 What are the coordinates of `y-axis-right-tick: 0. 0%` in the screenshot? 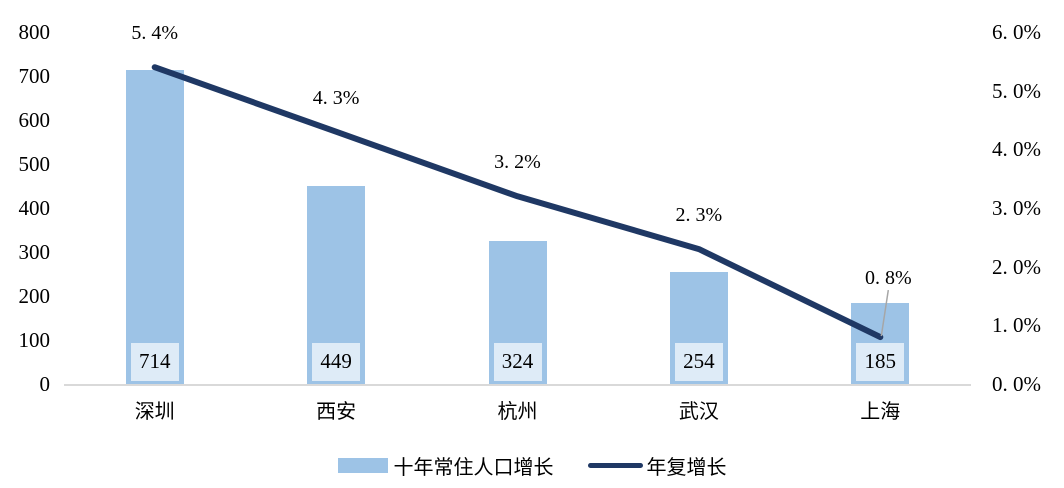 It's located at (1016, 384).